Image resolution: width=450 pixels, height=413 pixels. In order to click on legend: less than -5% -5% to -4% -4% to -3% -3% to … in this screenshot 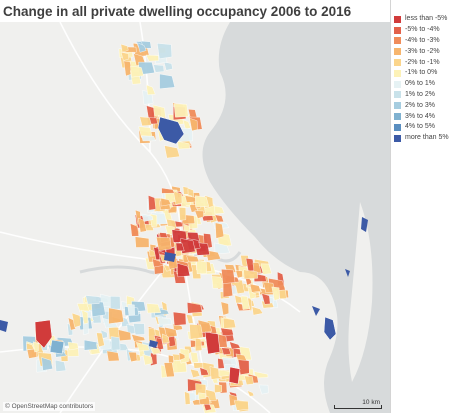, I will do `click(420, 206)`.